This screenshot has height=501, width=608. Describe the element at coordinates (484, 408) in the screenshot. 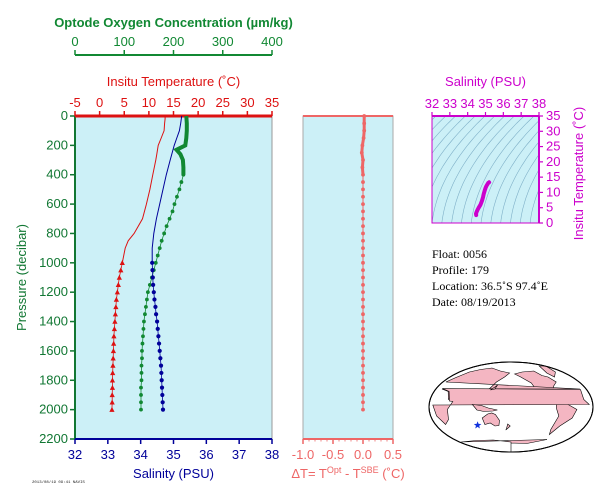

I see `land-indonesia` at that location.